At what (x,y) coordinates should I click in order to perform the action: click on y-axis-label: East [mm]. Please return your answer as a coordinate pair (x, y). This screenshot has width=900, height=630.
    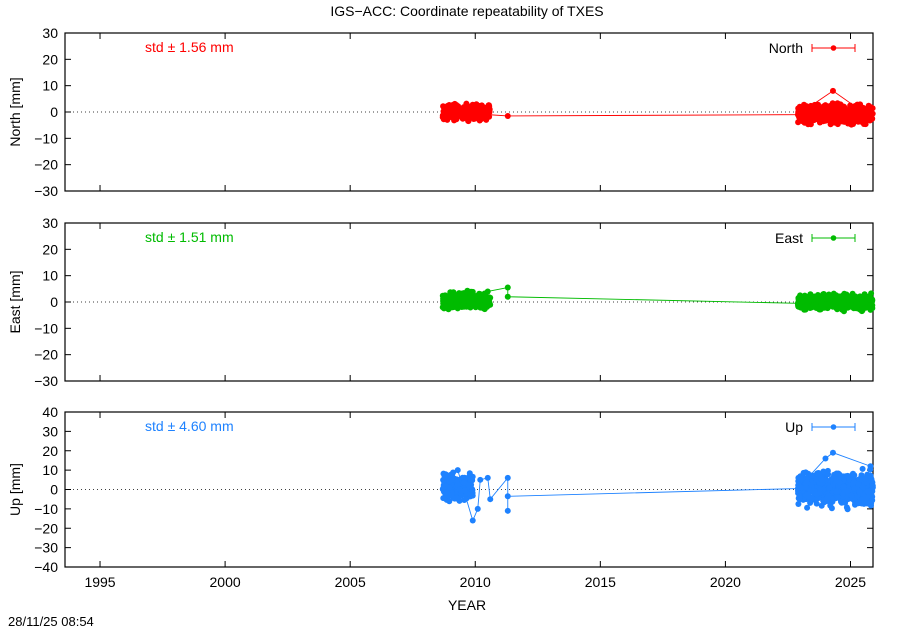
    Looking at the image, I should click on (15, 301).